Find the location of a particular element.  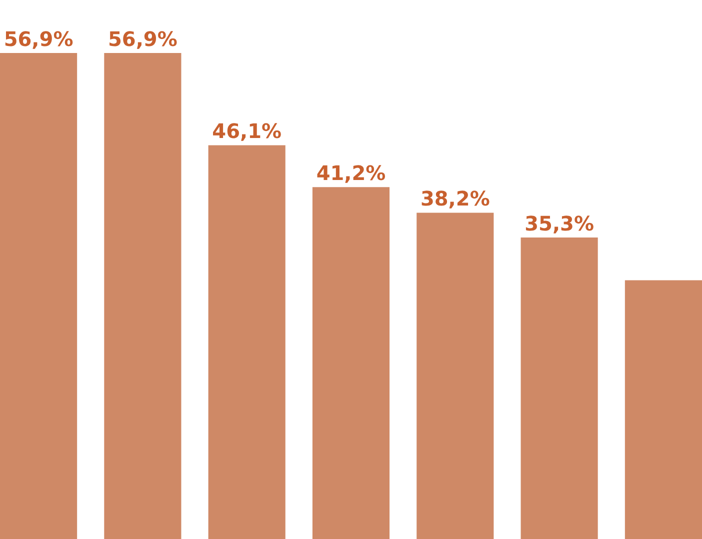

data-label: 46,1% is located at coordinates (247, 131).